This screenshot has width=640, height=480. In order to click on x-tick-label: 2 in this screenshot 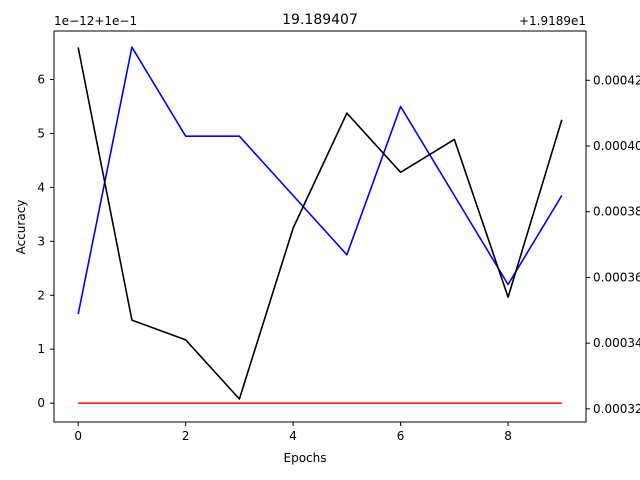, I will do `click(186, 436)`.